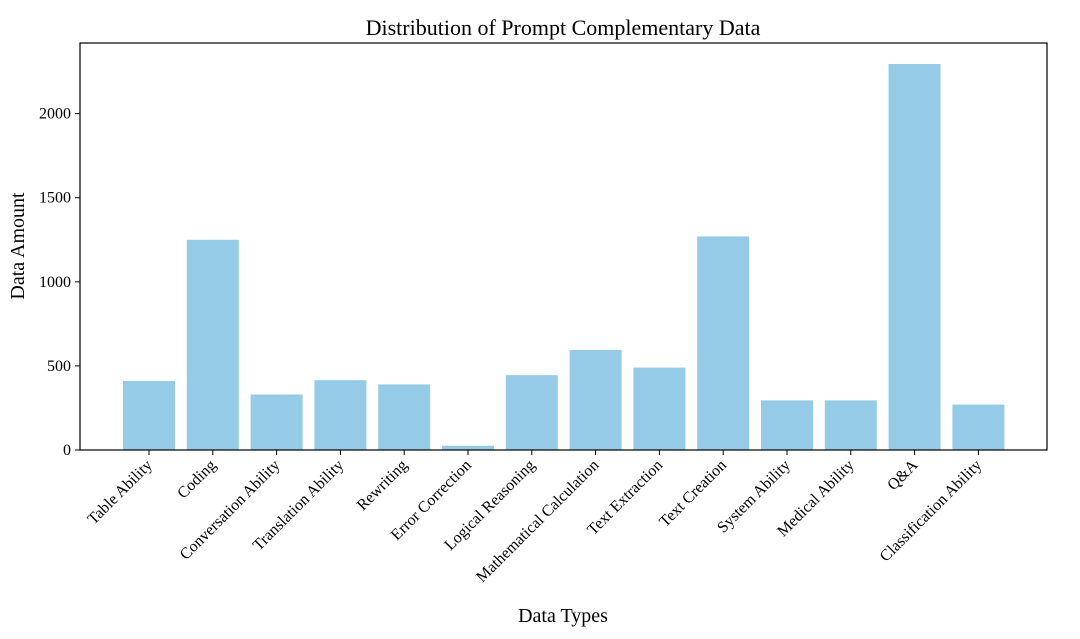 The width and height of the screenshot is (1080, 639). Describe the element at coordinates (659, 408) in the screenshot. I see `bar-text-extraction` at that location.